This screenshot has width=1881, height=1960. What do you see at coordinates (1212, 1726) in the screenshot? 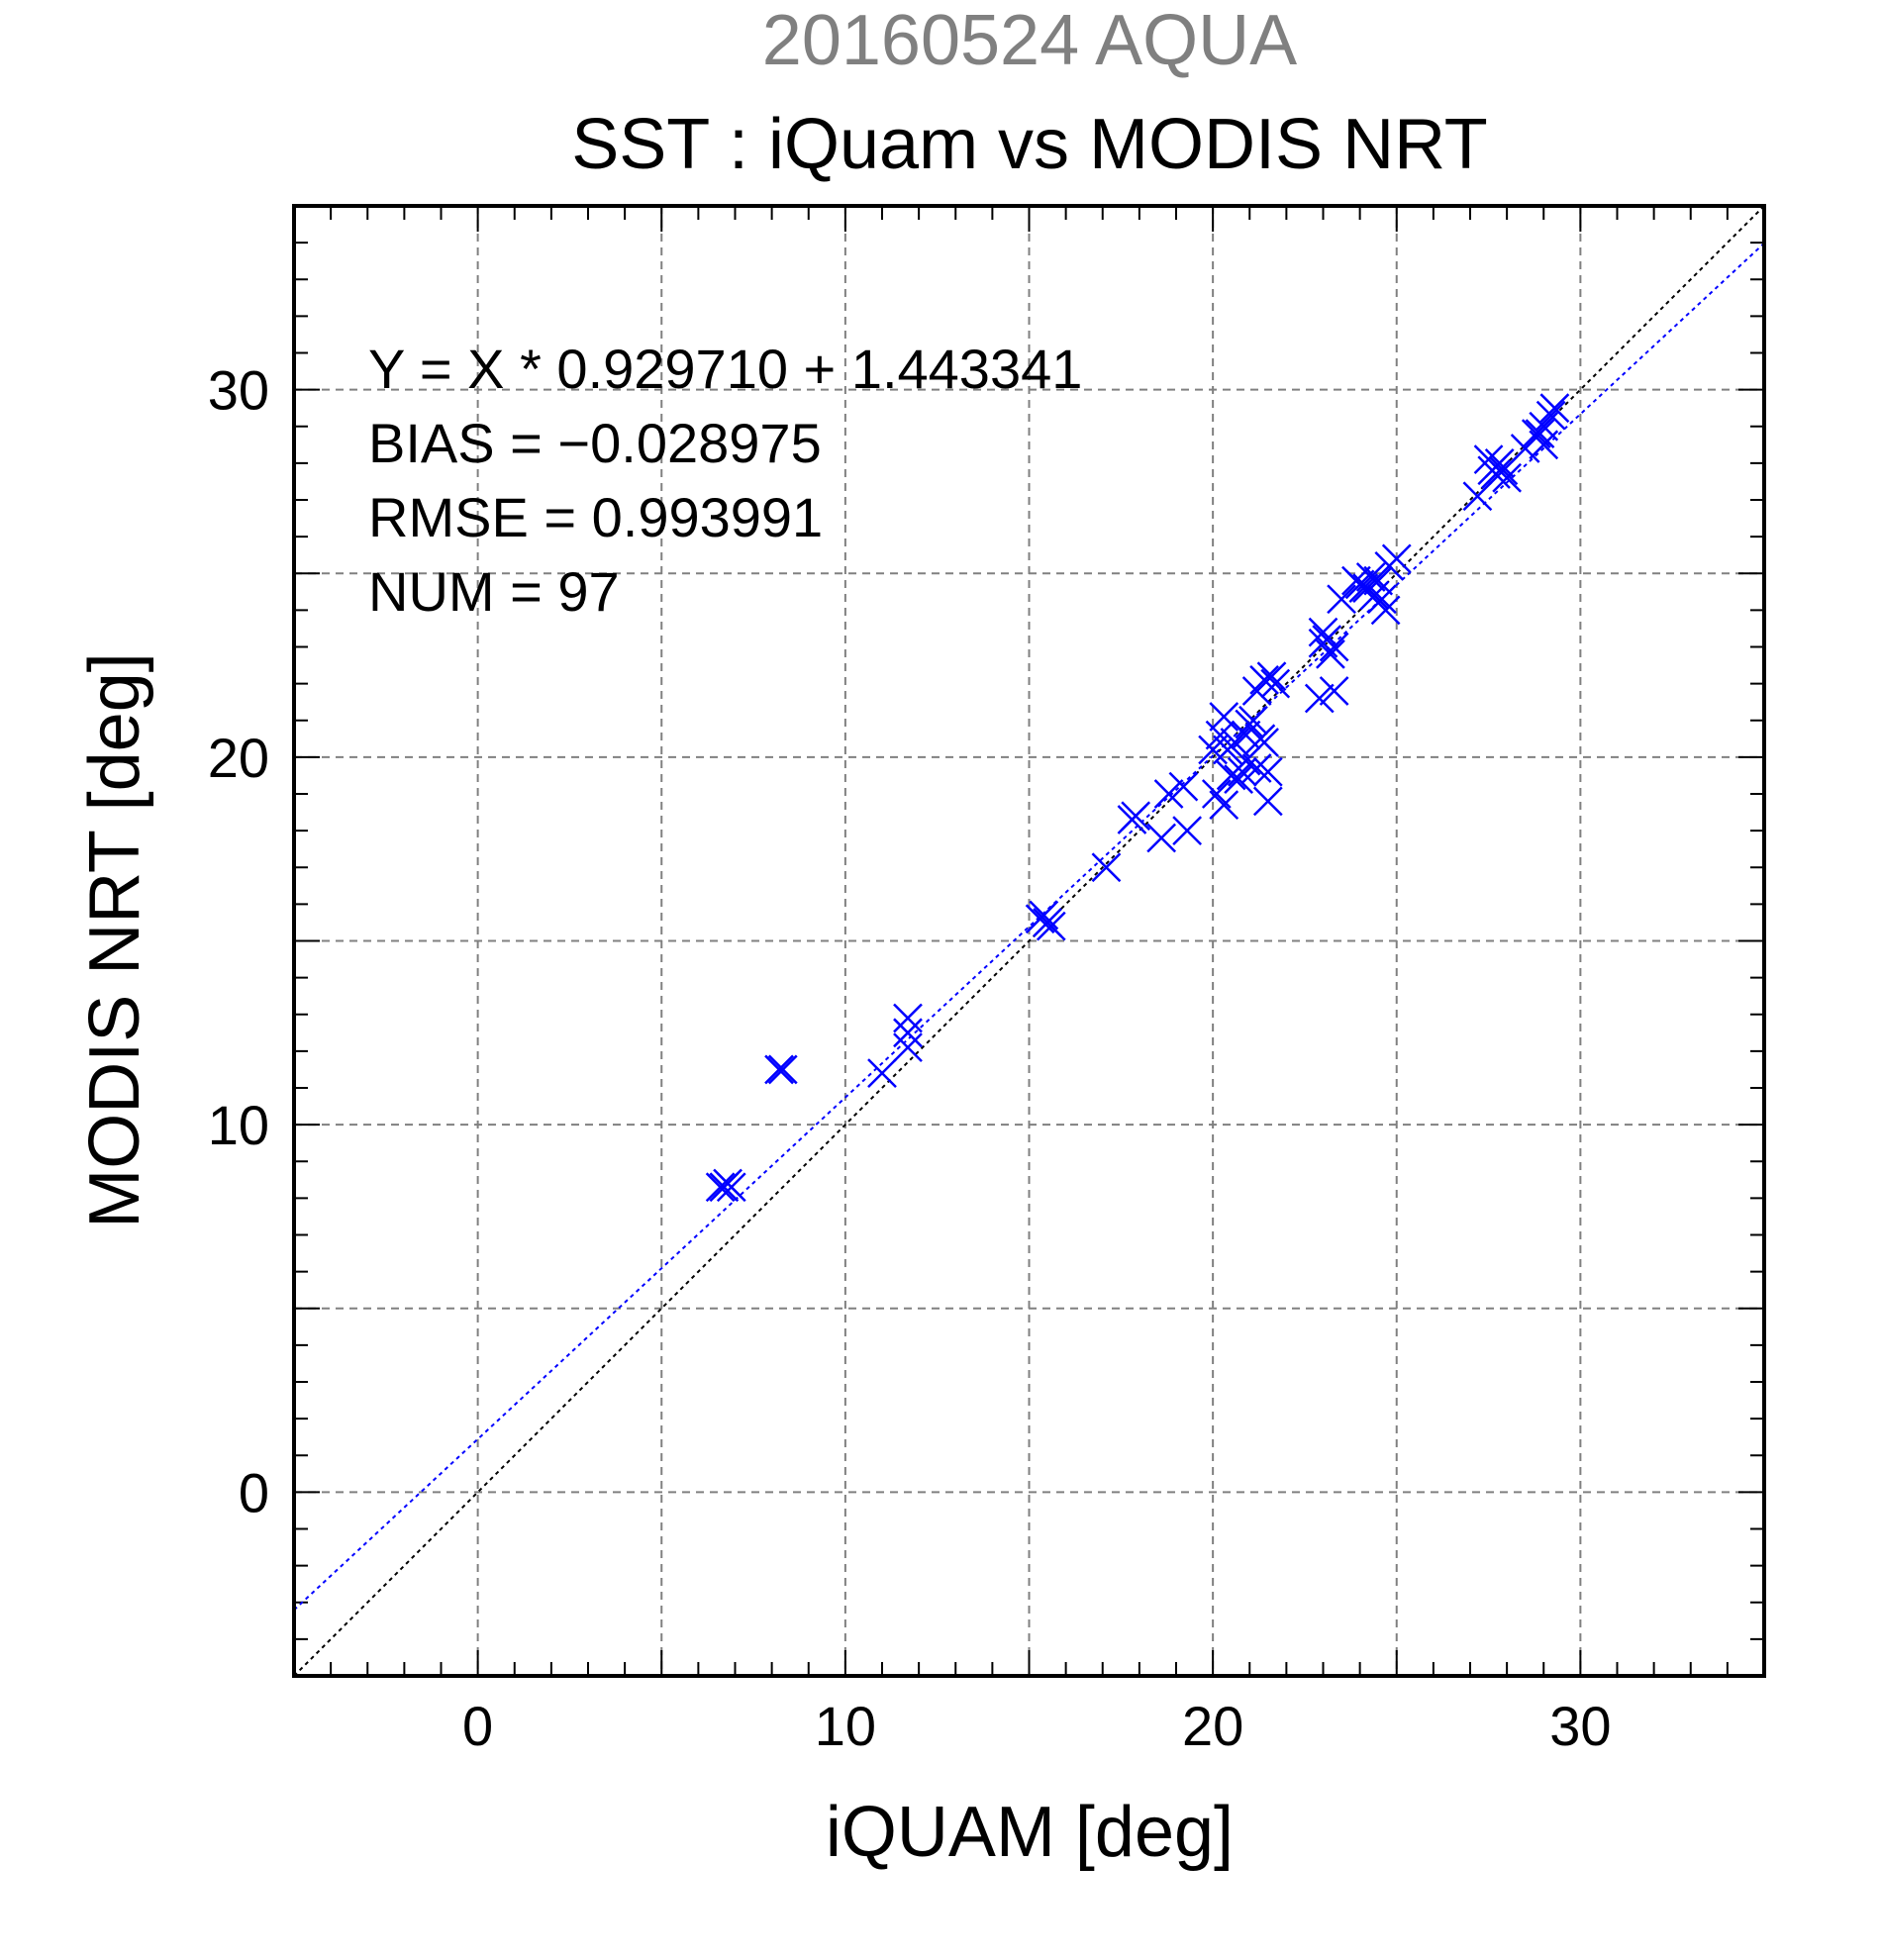
I see `x-tick-label: 20` at bounding box center [1212, 1726].